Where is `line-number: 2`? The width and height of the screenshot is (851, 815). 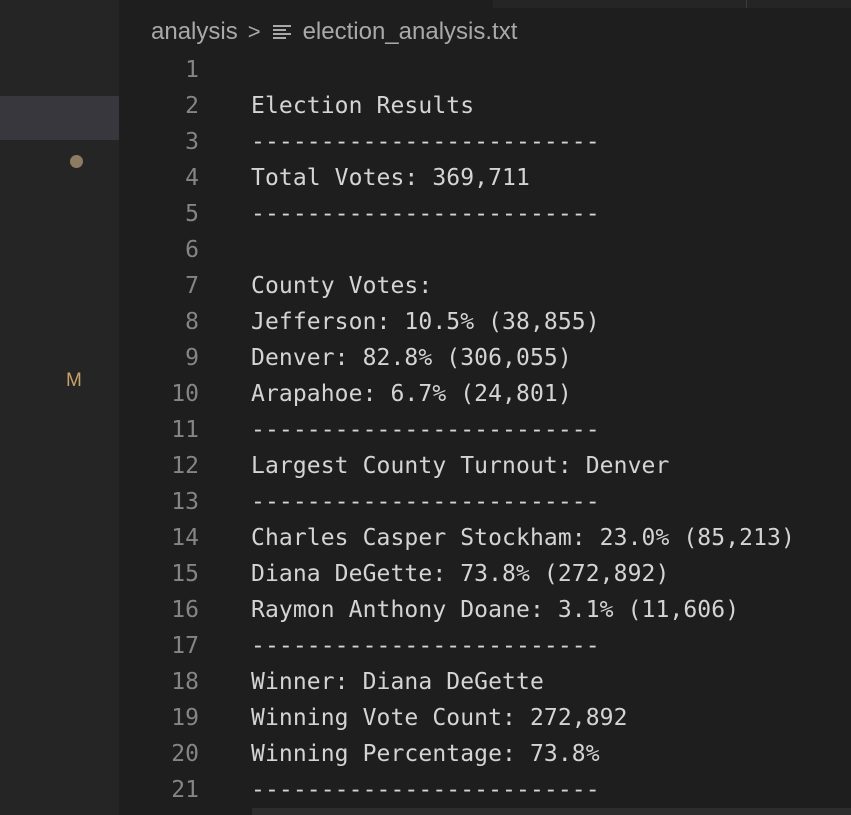
line-number: 2 is located at coordinates (192, 106).